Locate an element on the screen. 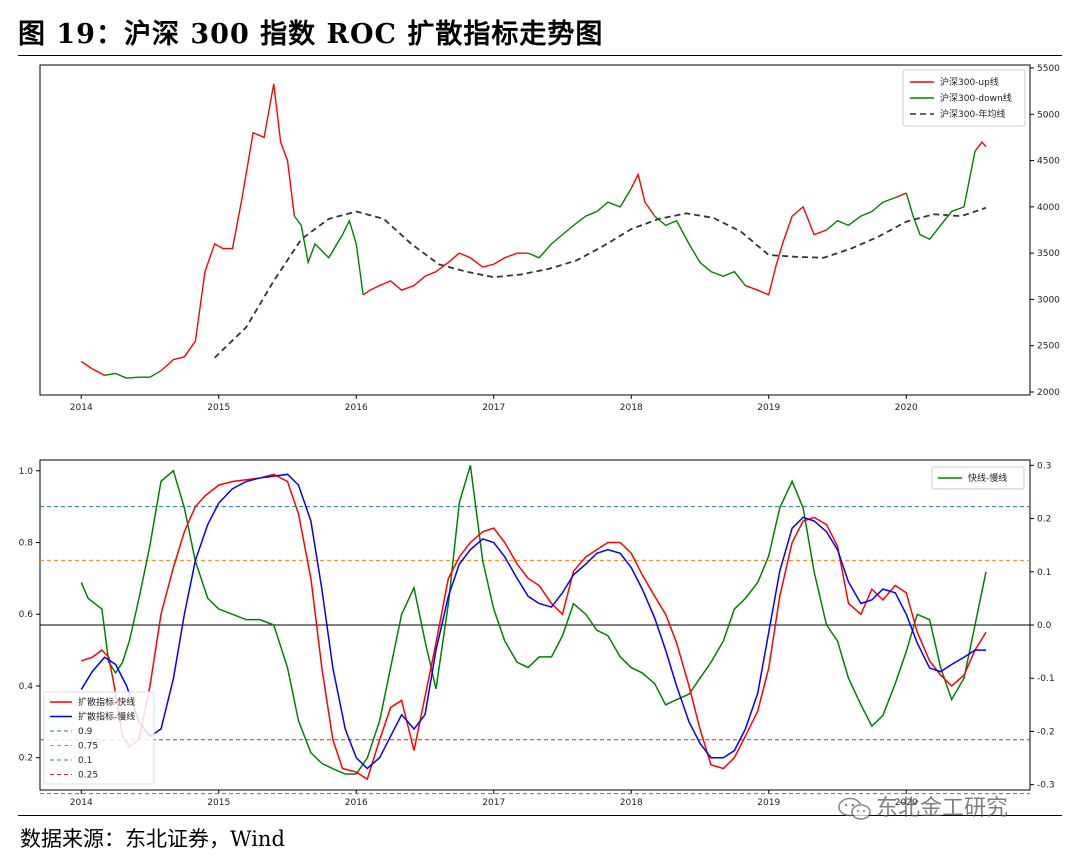  y-right-tick-label: -0.2 is located at coordinates (1046, 732).